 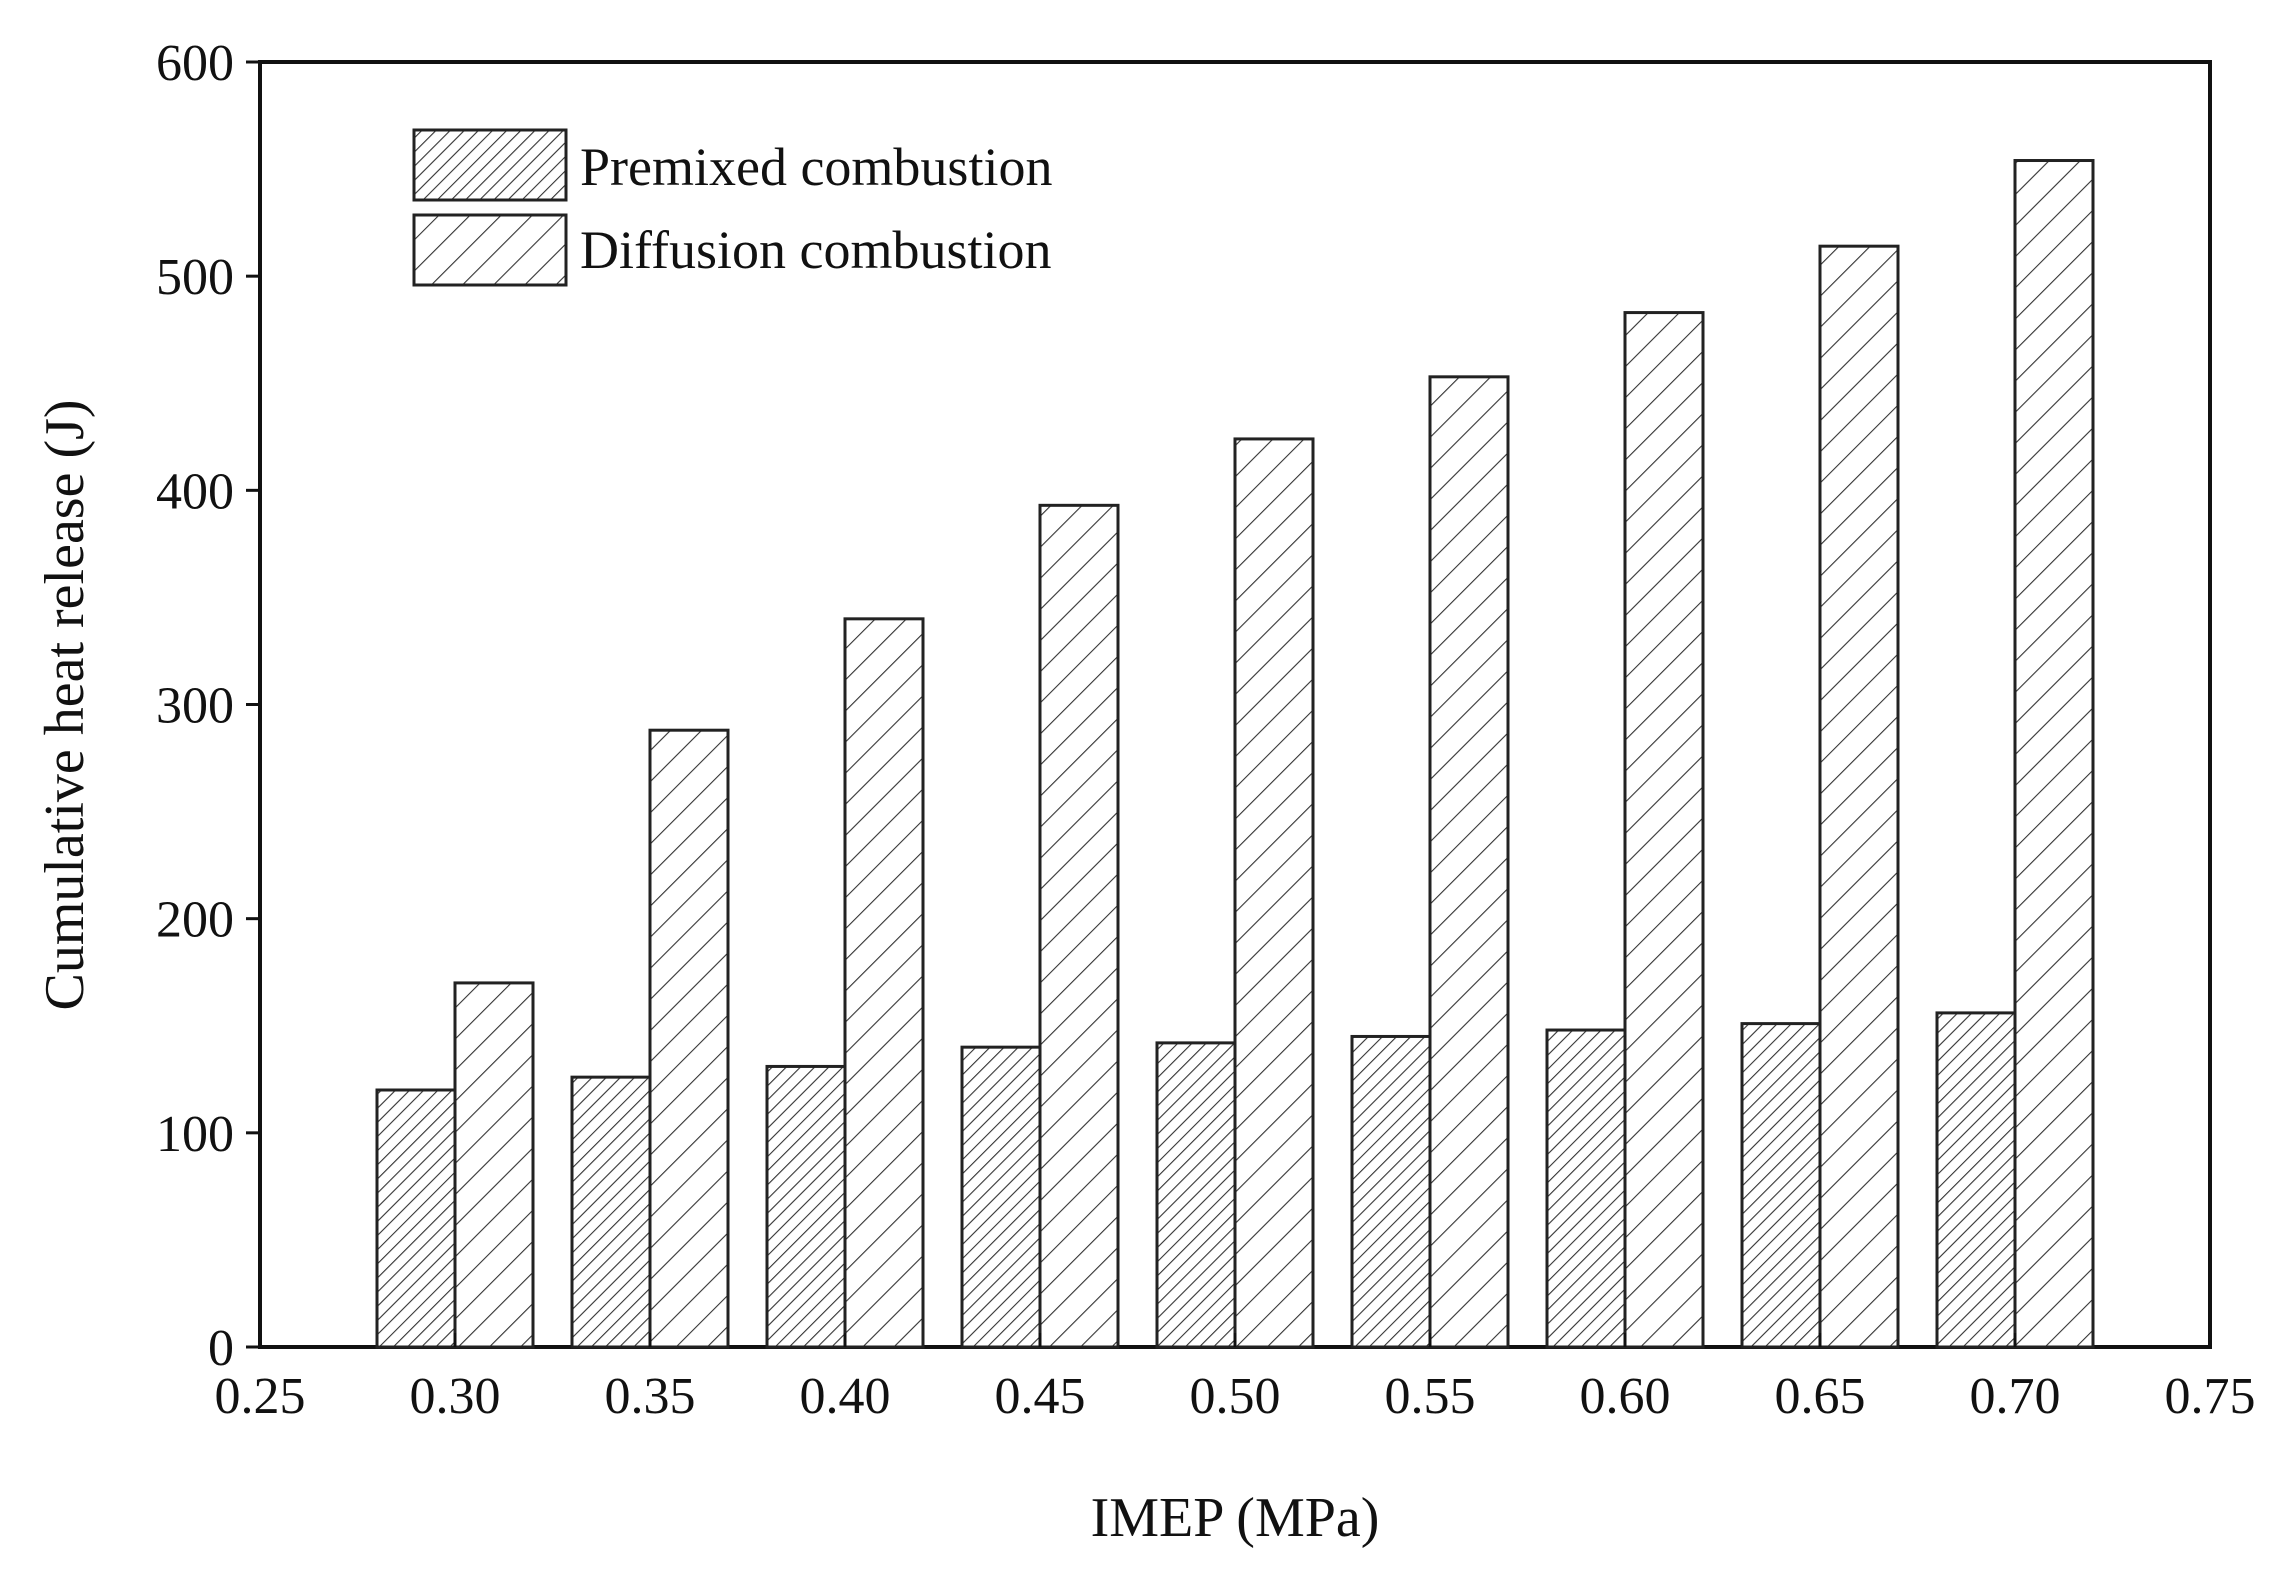 I want to click on bar-diffusion-0.50, so click(x=1274, y=893).